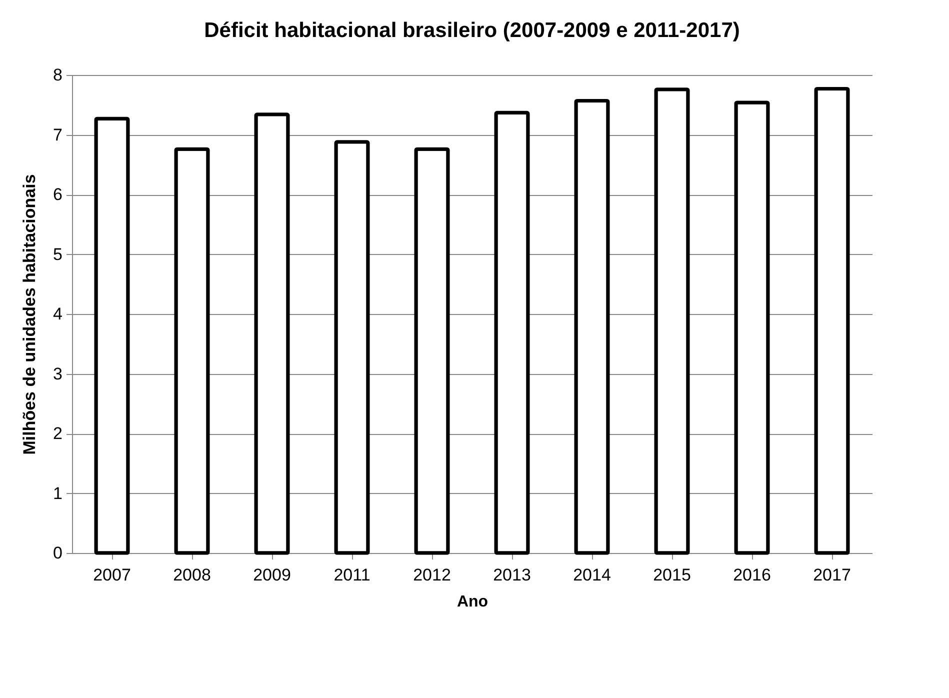 Image resolution: width=949 pixels, height=698 pixels. Describe the element at coordinates (57, 374) in the screenshot. I see `y-tick-label: 3` at that location.